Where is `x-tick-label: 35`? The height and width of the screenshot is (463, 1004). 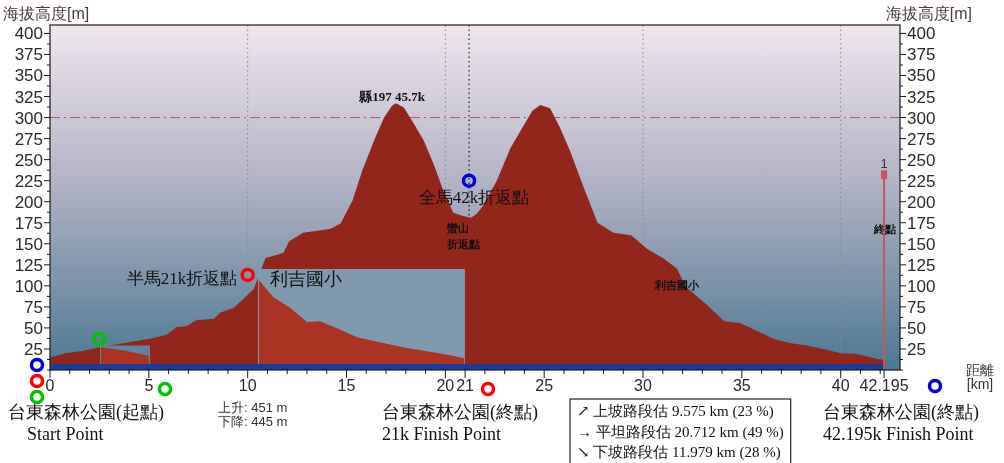 x-tick-label: 35 is located at coordinates (741, 385).